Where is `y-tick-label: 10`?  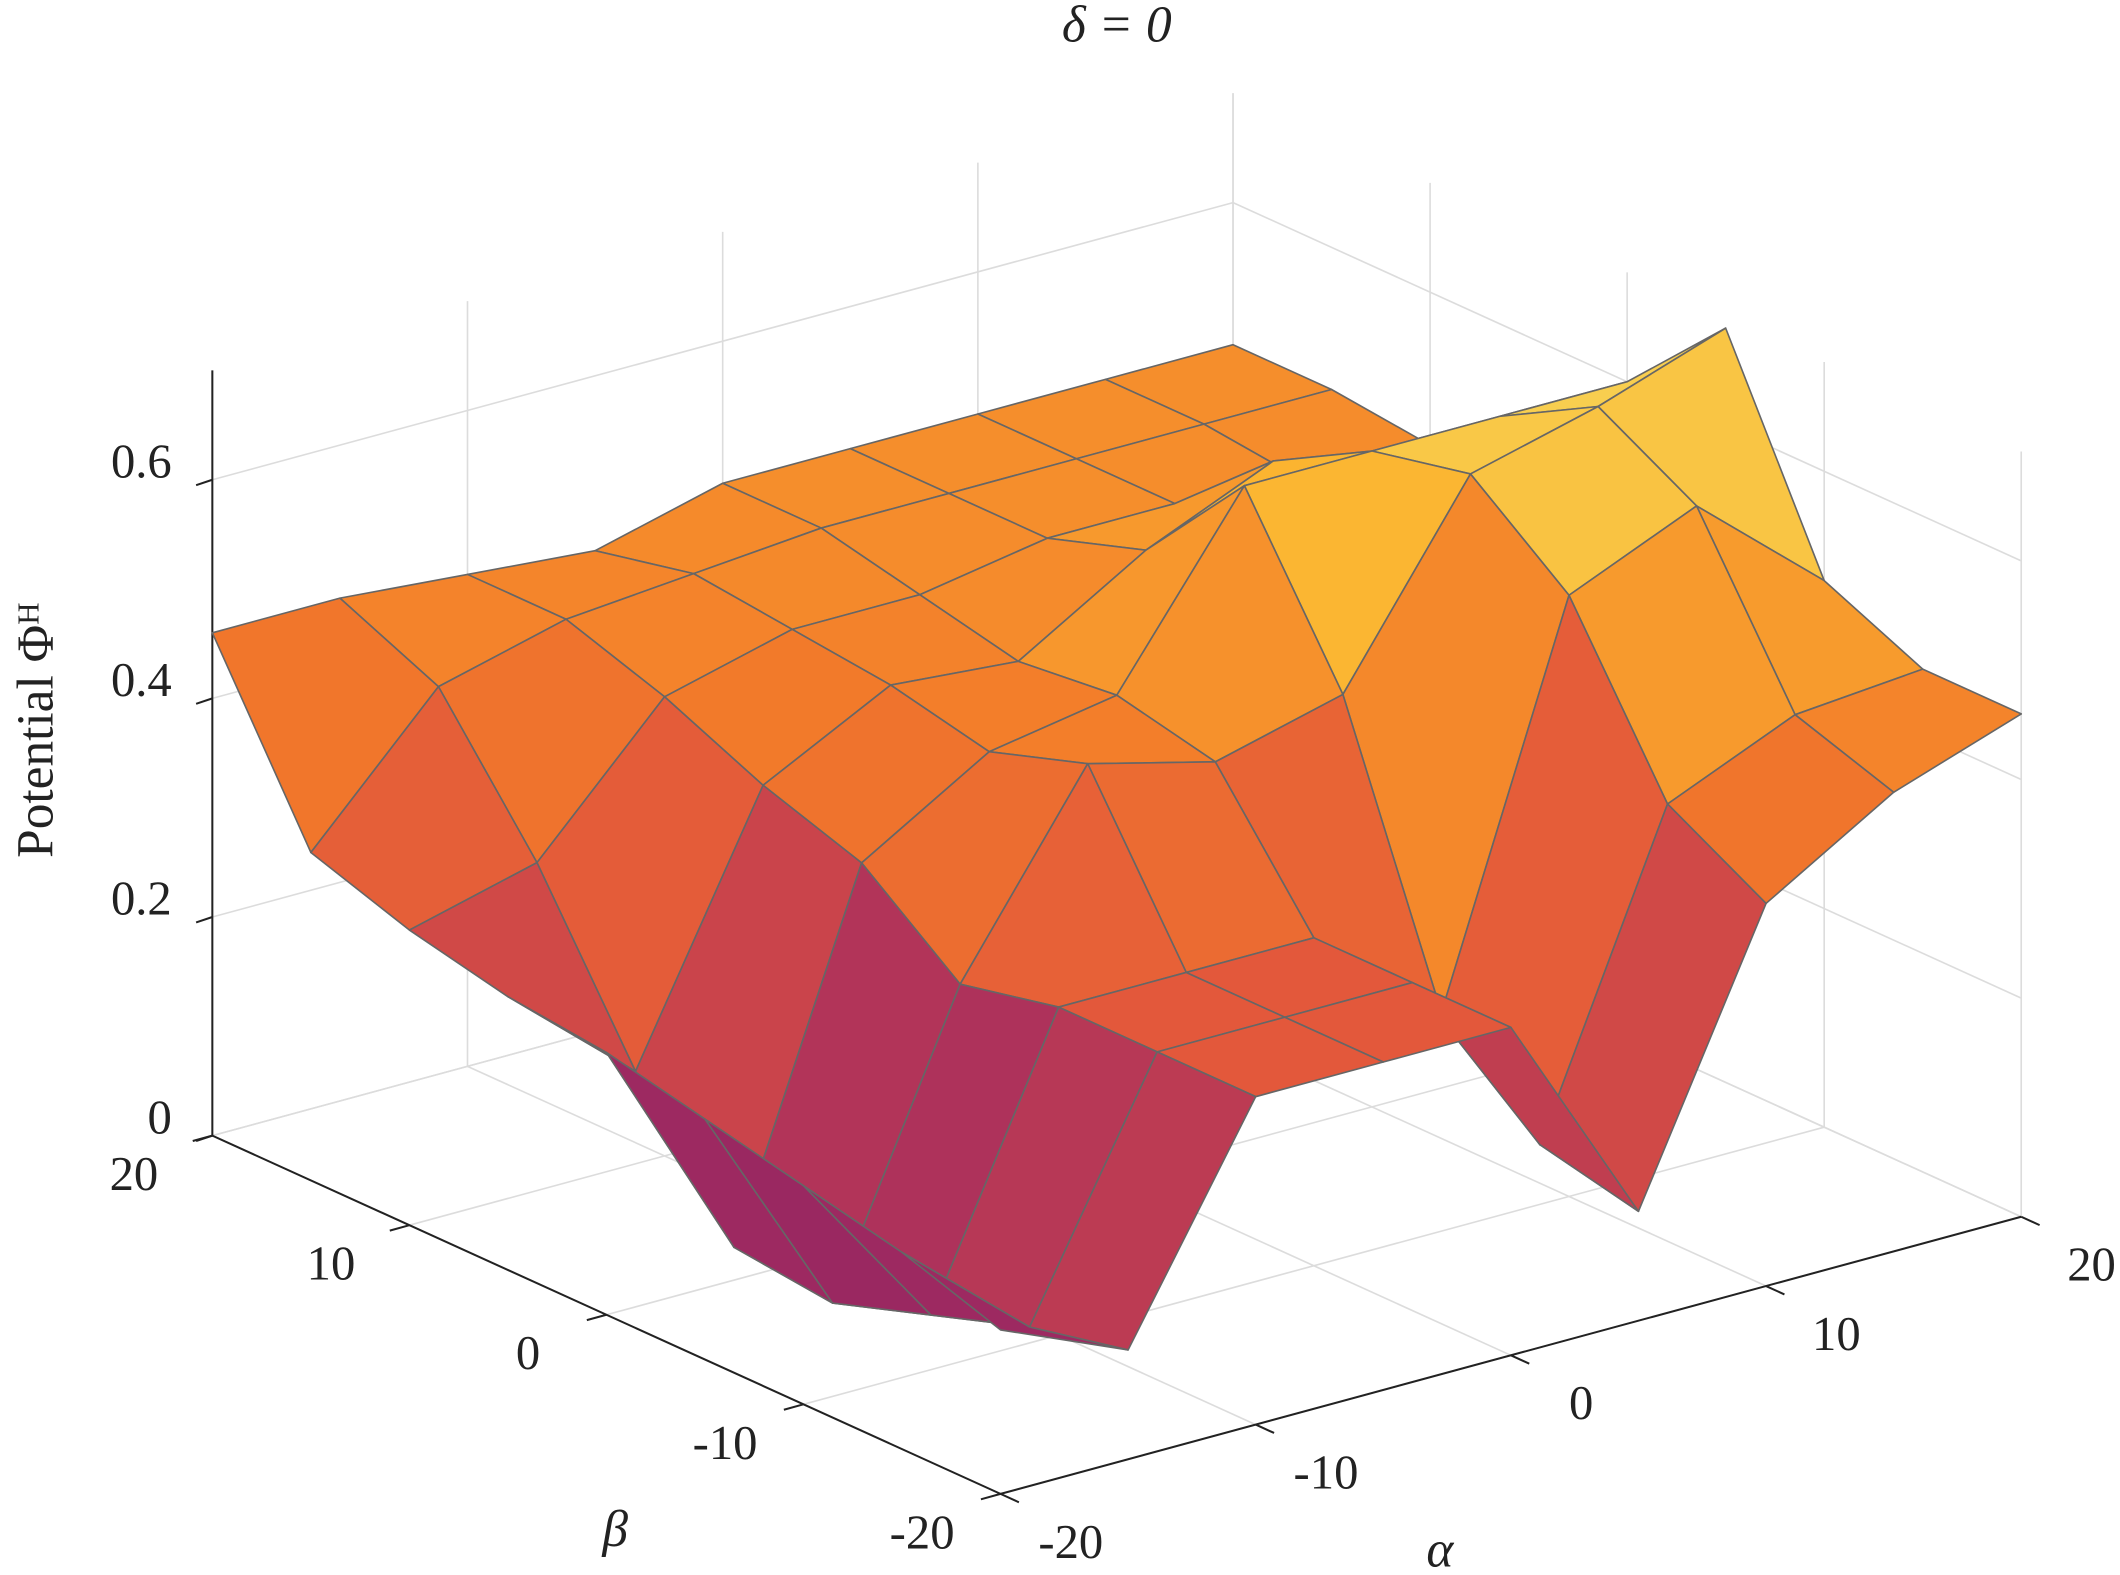
y-tick-label: 10 is located at coordinates (331, 1264).